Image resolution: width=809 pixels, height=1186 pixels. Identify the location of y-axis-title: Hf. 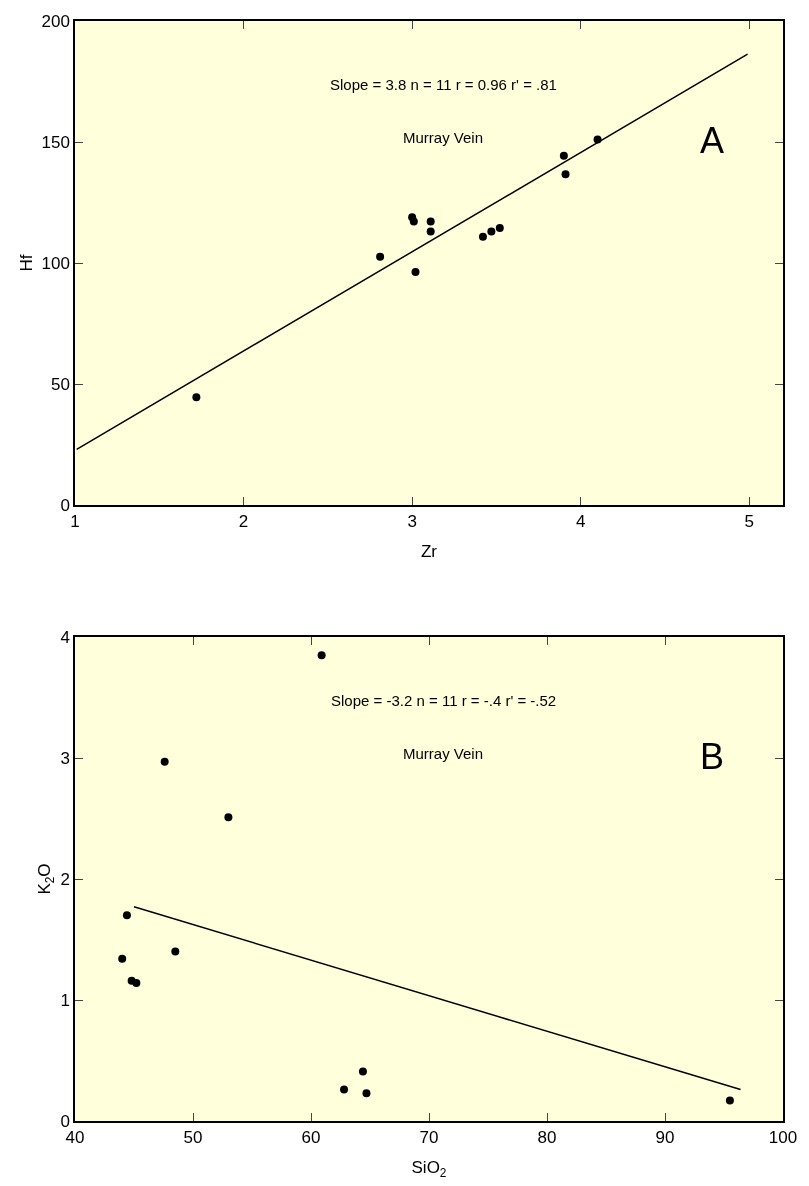
(26, 263).